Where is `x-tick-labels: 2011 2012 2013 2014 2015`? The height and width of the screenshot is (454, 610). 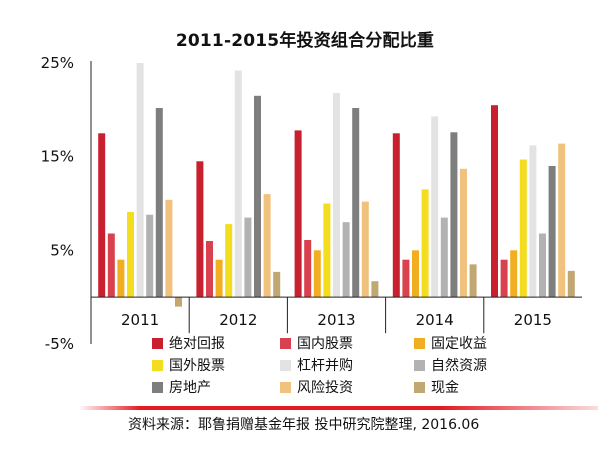 x-tick-labels: 2011 2012 2013 2014 2015 is located at coordinates (336, 320).